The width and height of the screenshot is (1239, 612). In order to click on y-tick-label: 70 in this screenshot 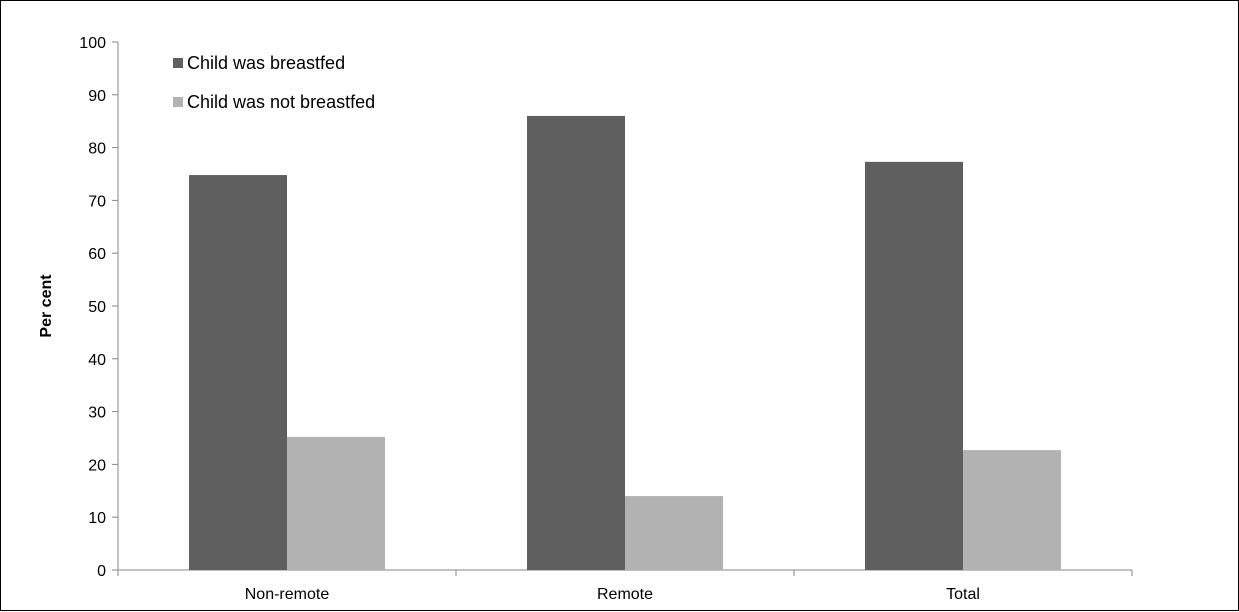, I will do `click(97, 201)`.